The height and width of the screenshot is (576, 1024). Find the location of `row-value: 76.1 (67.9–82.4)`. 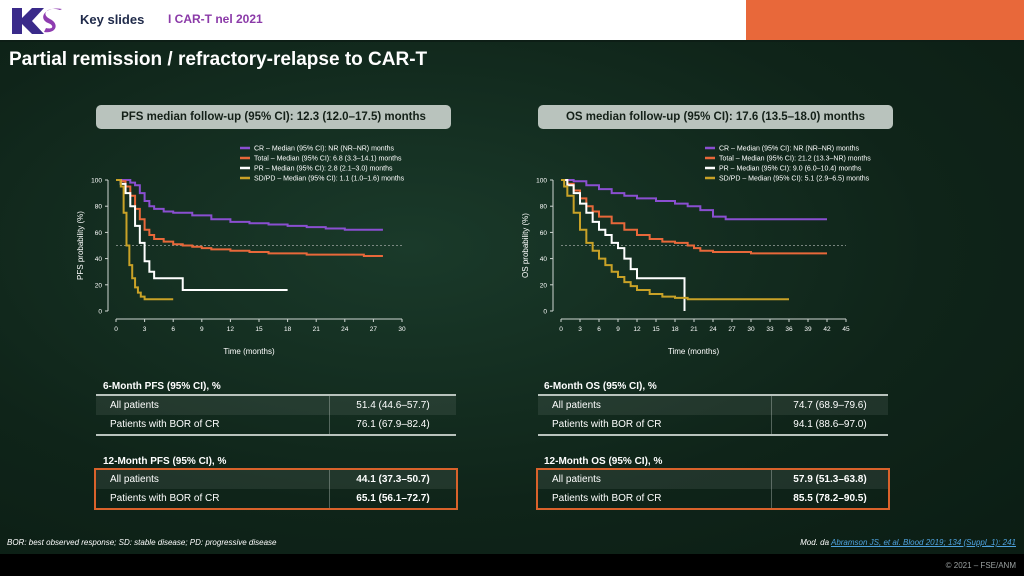

row-value: 76.1 (67.9–82.4) is located at coordinates (392, 424).